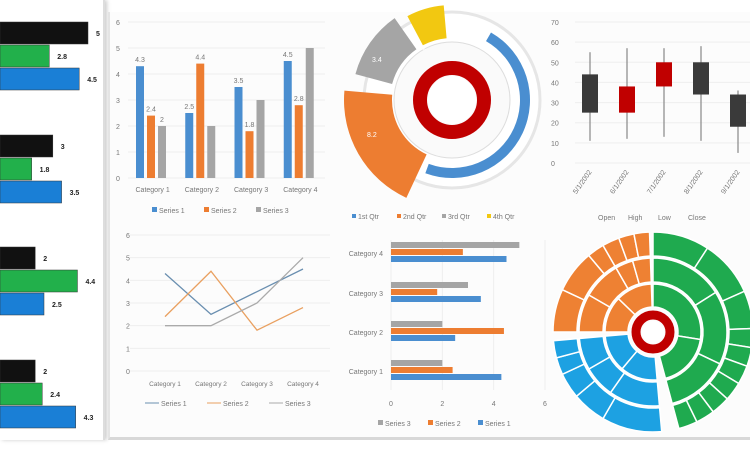 The image size is (750, 450). What do you see at coordinates (427, 25) in the screenshot?
I see `doughnut-slice-4th-qtr` at bounding box center [427, 25].